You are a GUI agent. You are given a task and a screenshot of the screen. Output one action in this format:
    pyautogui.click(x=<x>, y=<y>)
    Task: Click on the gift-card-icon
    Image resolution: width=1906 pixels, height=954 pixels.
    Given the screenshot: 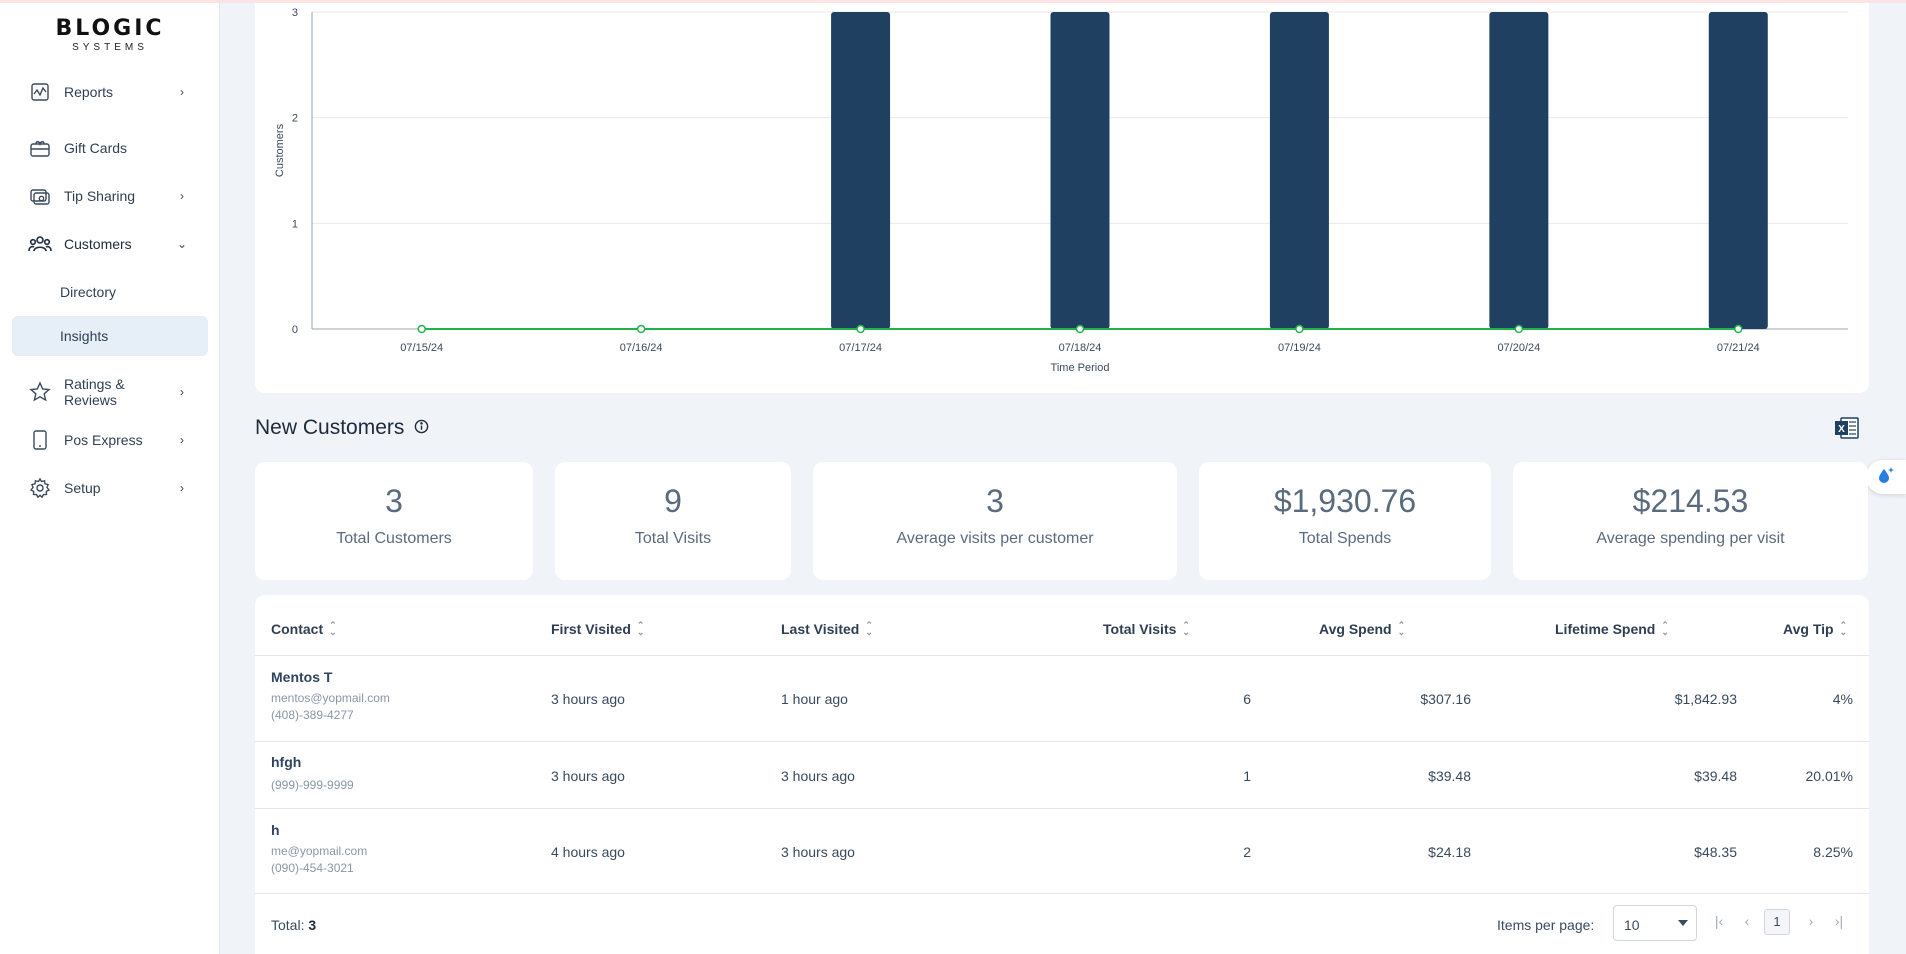 What is the action you would take?
    pyautogui.click(x=40, y=148)
    